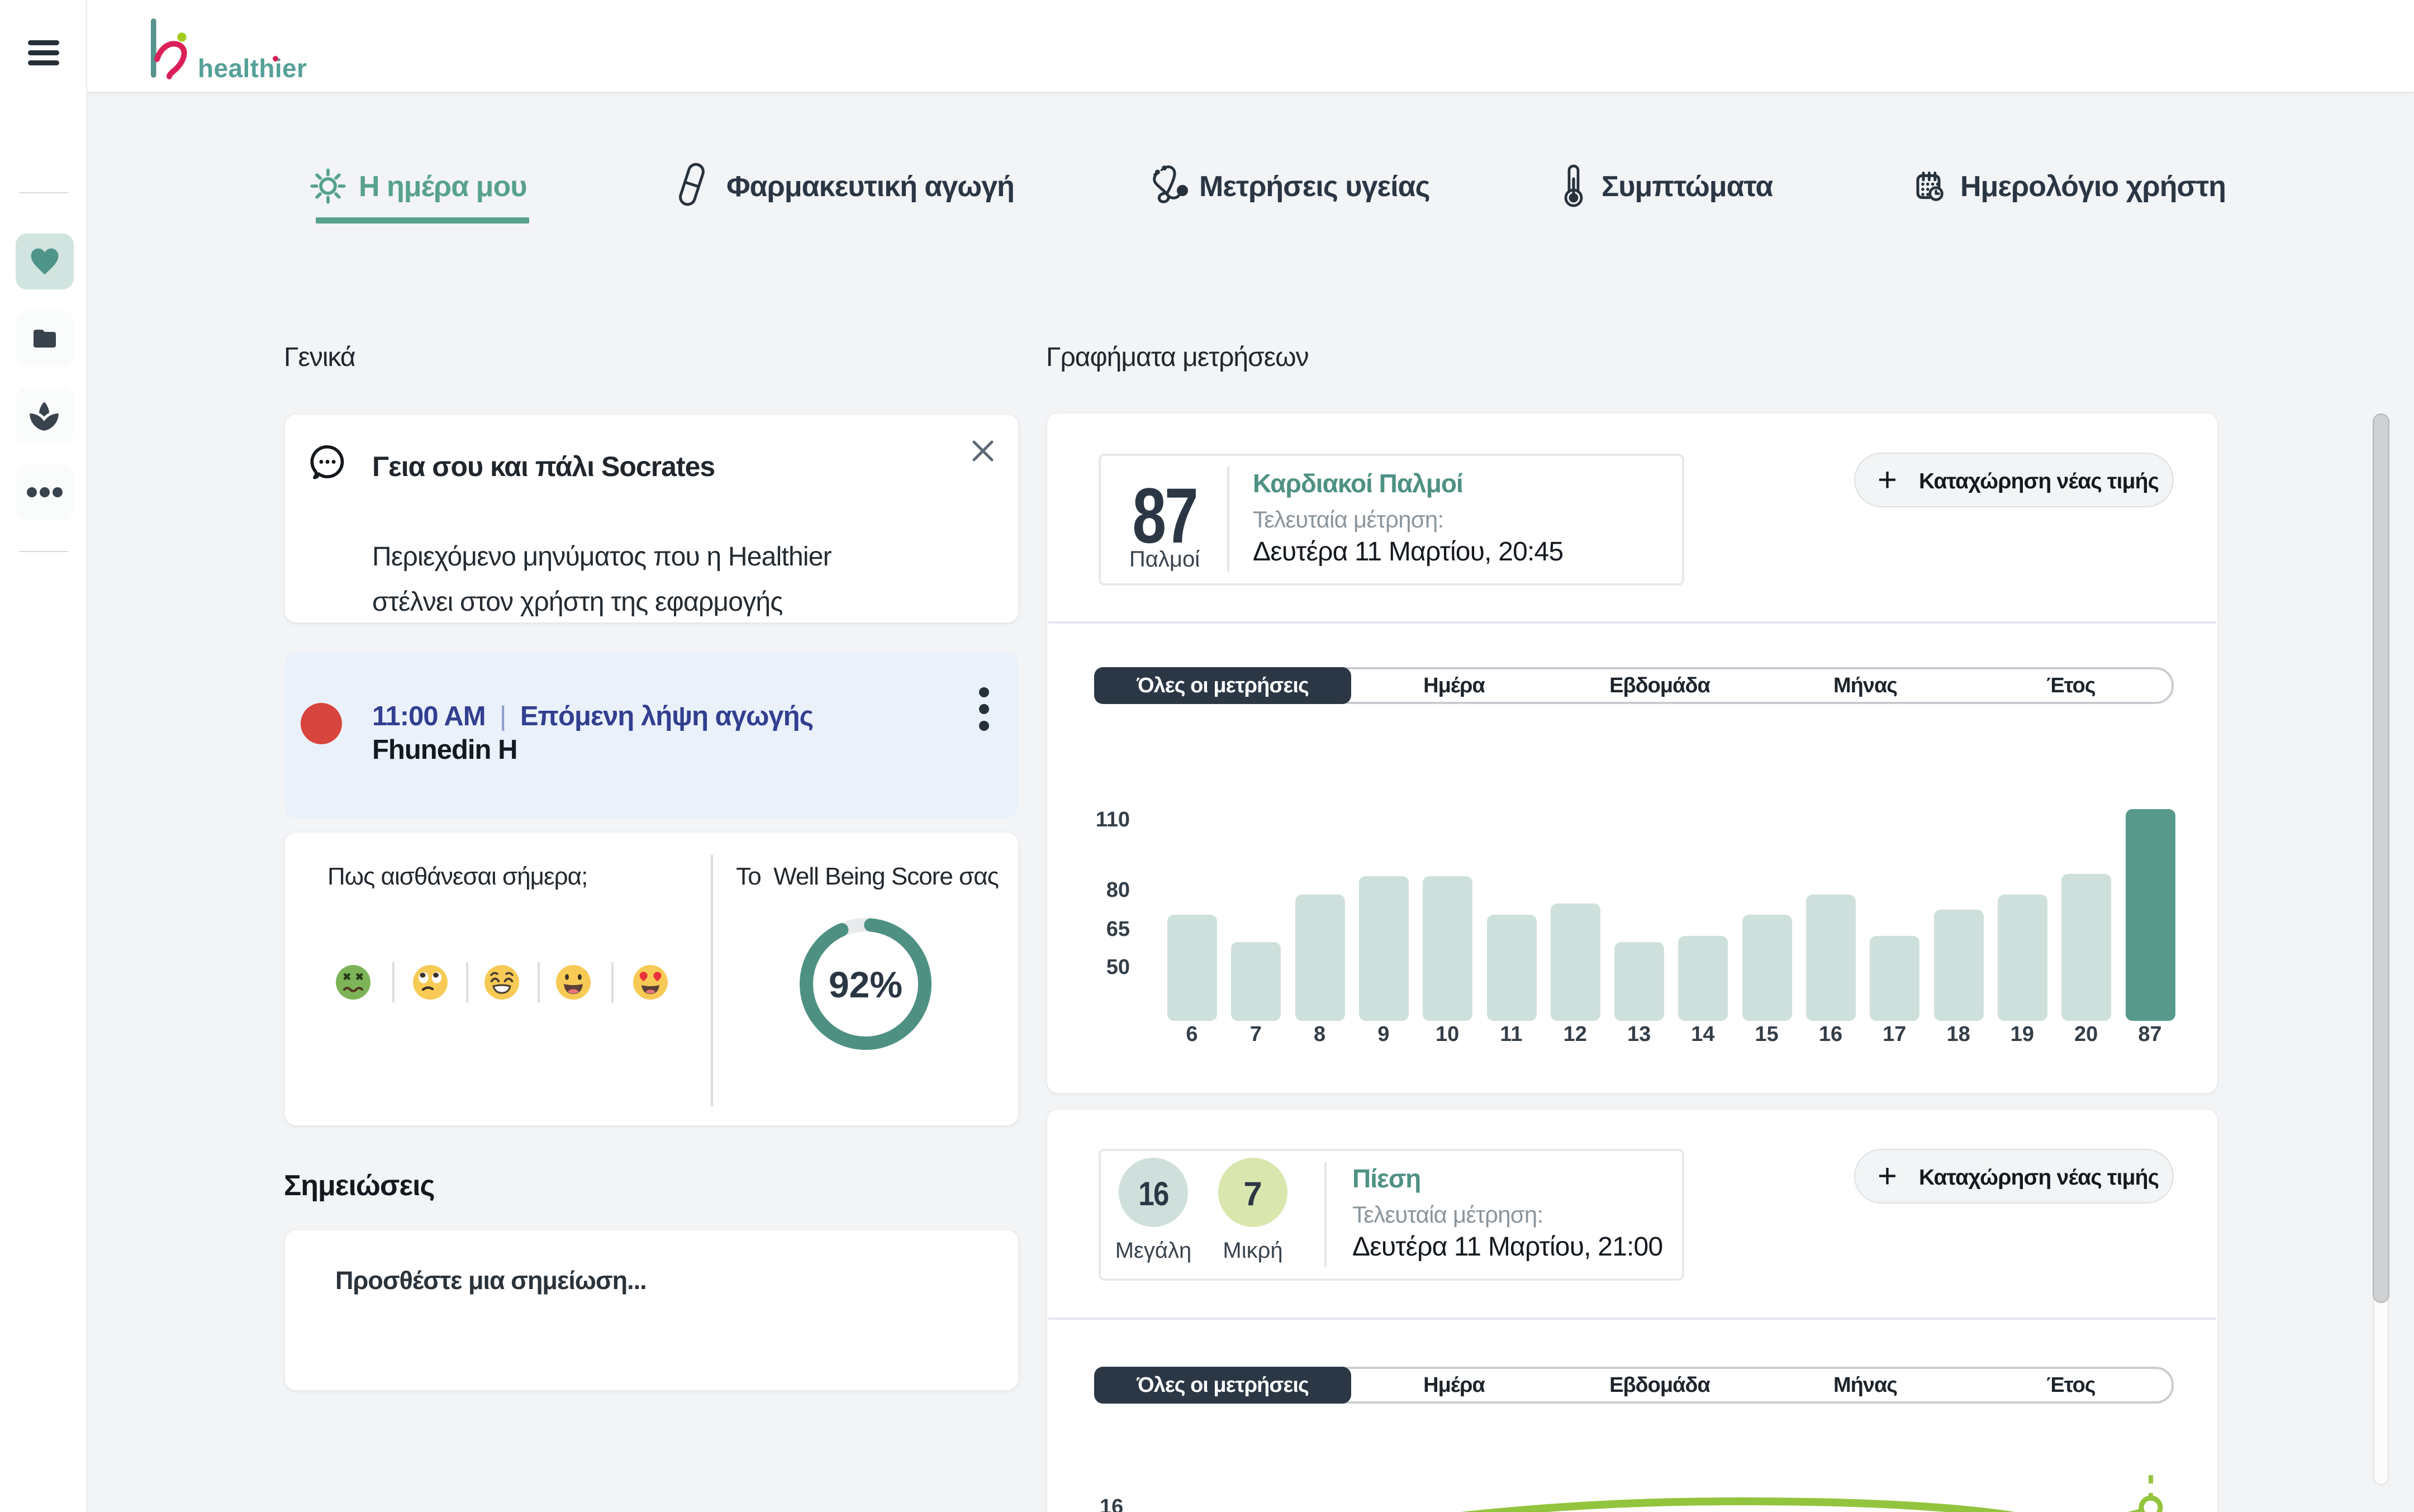 The height and width of the screenshot is (1512, 2414). Describe the element at coordinates (253, 68) in the screenshot. I see `svg-text: healthier` at that location.